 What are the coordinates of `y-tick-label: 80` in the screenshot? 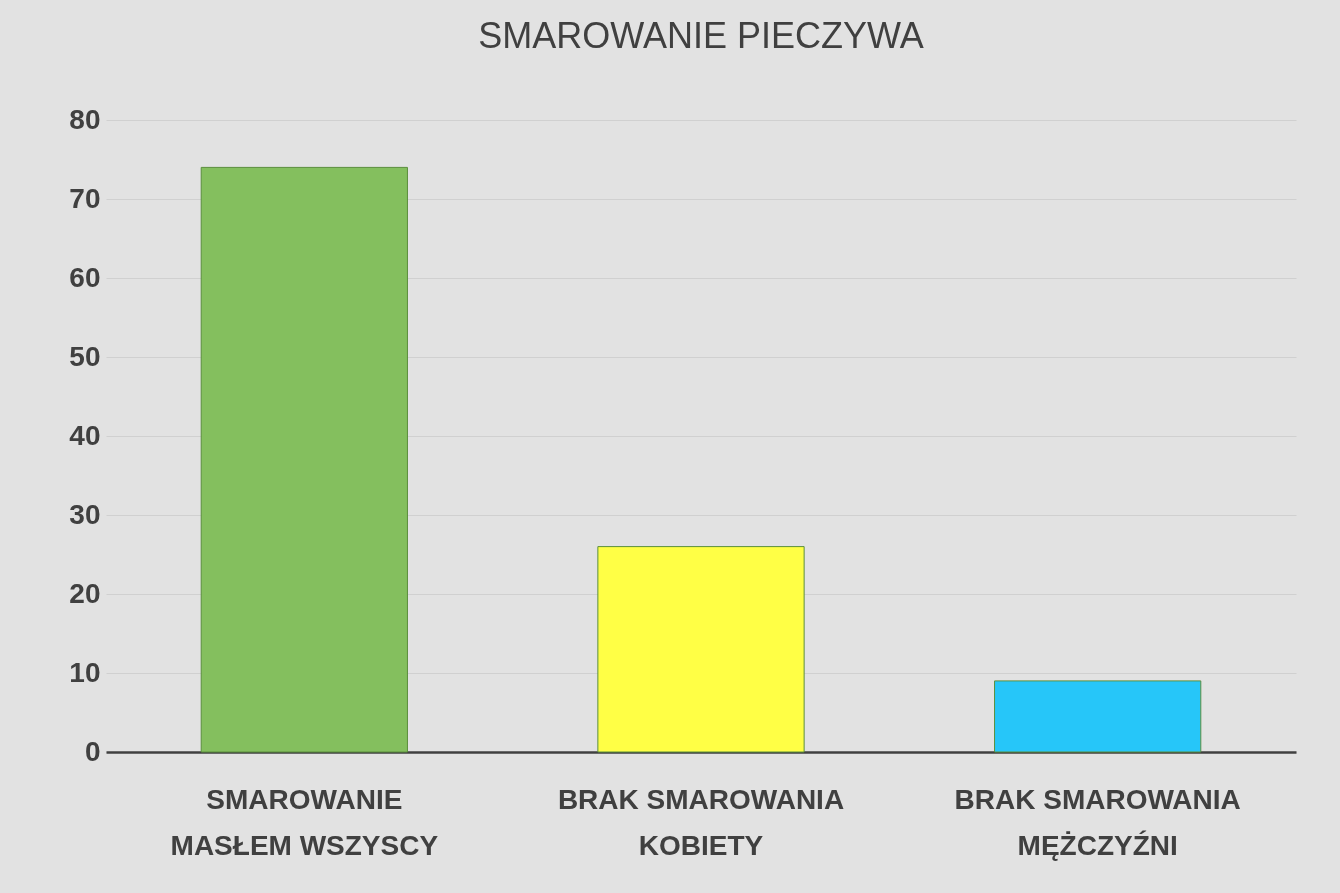 It's located at (85, 119).